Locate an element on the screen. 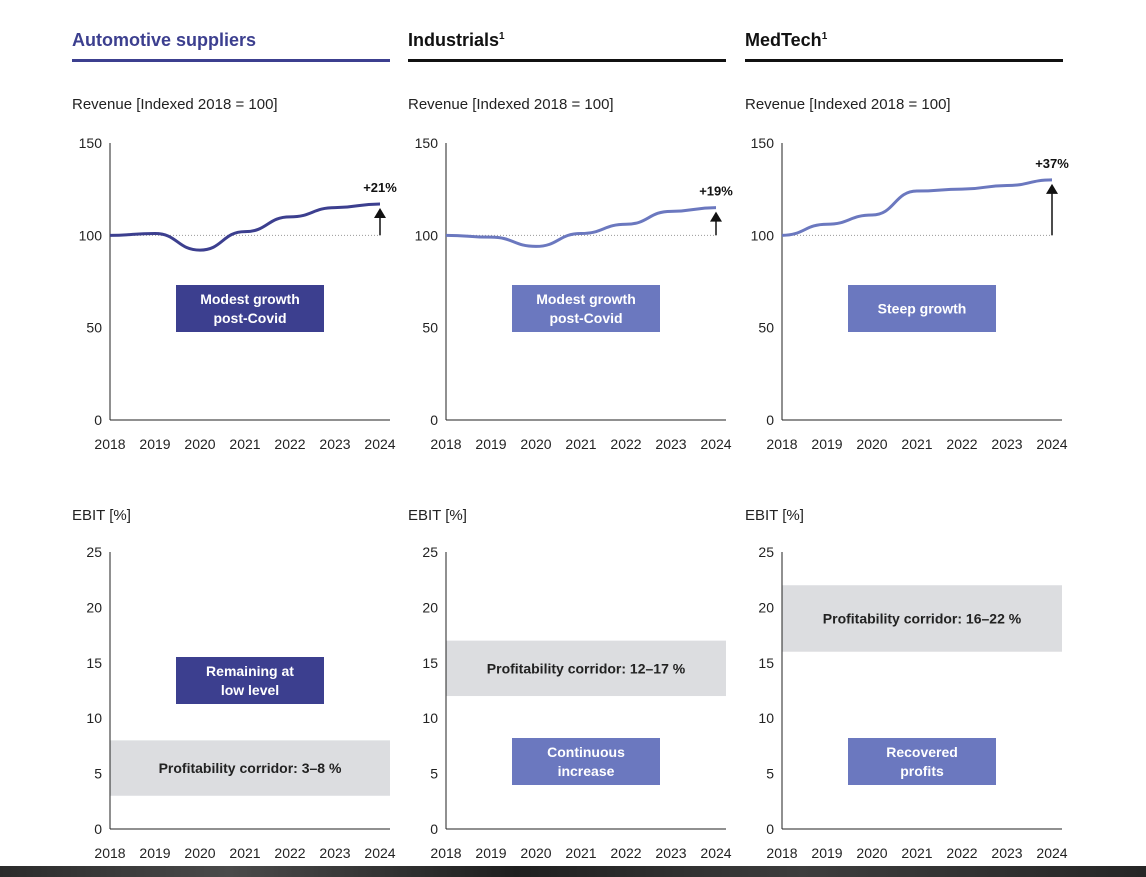 This screenshot has width=1146, height=877. column-title-medtech: MedTech1 is located at coordinates (904, 46).